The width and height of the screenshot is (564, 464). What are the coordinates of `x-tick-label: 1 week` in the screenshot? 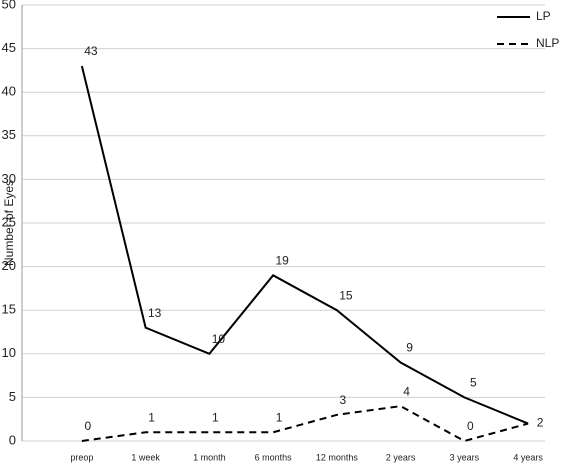 It's located at (145, 457).